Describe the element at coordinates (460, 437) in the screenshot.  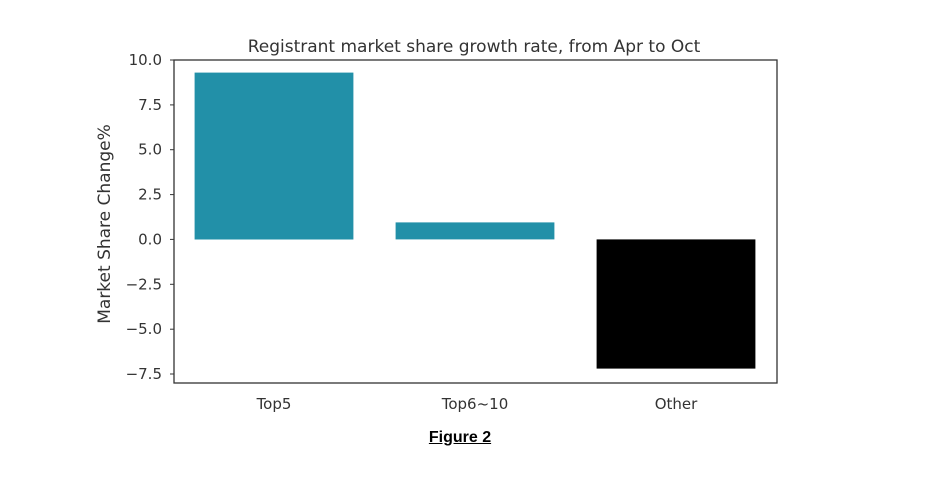
I see `figure-caption: Figure 2` at that location.